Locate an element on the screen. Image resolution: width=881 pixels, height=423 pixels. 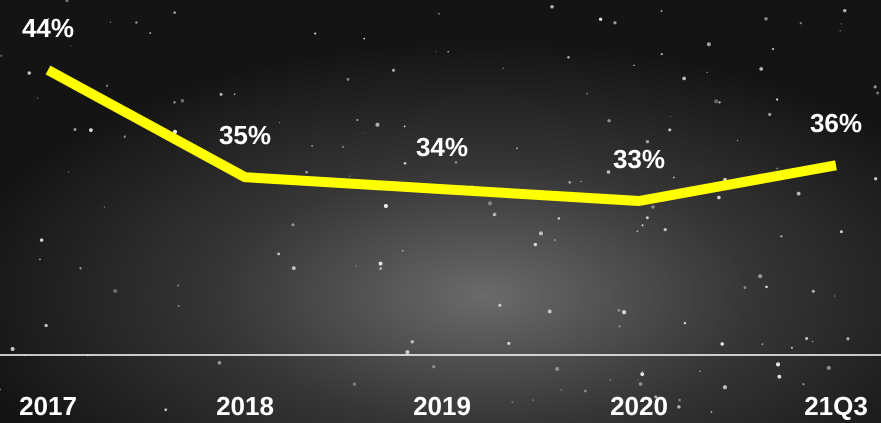
x-tick-label: 2017 is located at coordinates (48, 406).